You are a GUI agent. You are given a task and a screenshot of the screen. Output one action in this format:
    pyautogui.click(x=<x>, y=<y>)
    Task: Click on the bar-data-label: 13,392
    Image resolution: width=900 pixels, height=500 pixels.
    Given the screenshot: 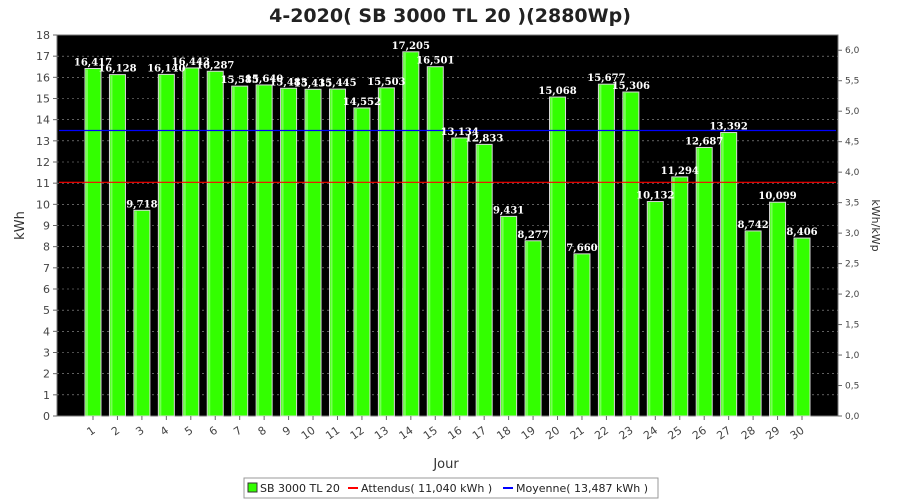 What is the action you would take?
    pyautogui.click(x=729, y=127)
    